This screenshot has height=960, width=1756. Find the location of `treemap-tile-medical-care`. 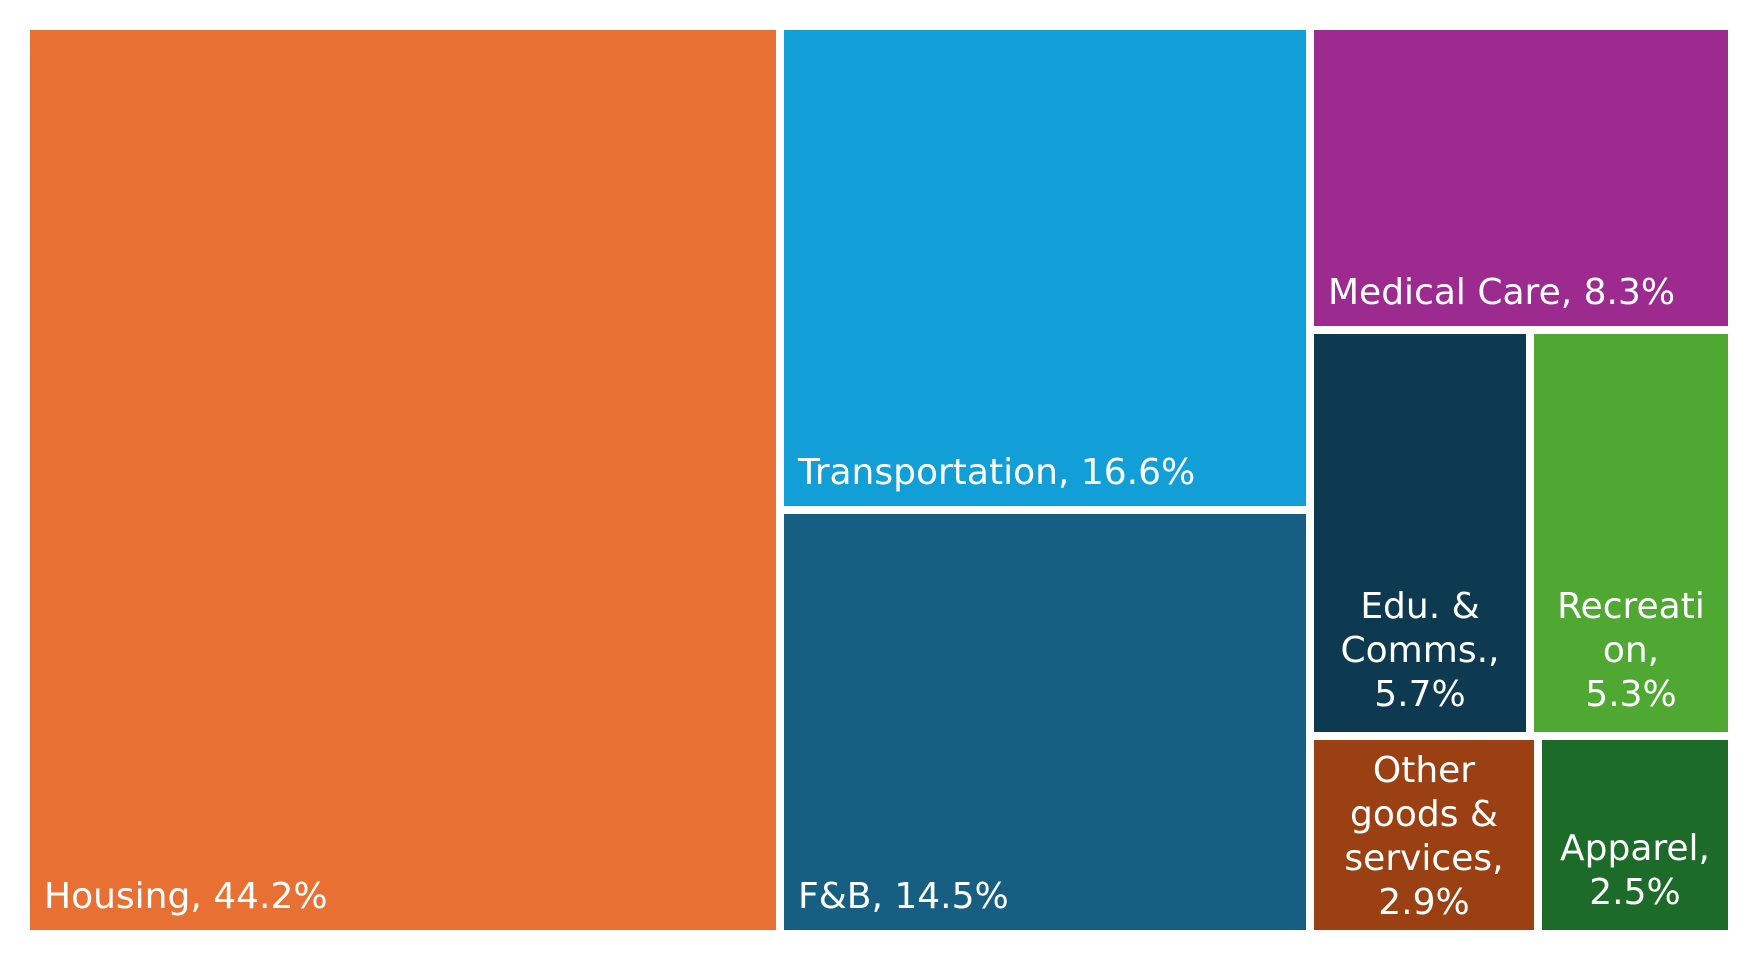

treemap-tile-medical-care is located at coordinates (1521, 178).